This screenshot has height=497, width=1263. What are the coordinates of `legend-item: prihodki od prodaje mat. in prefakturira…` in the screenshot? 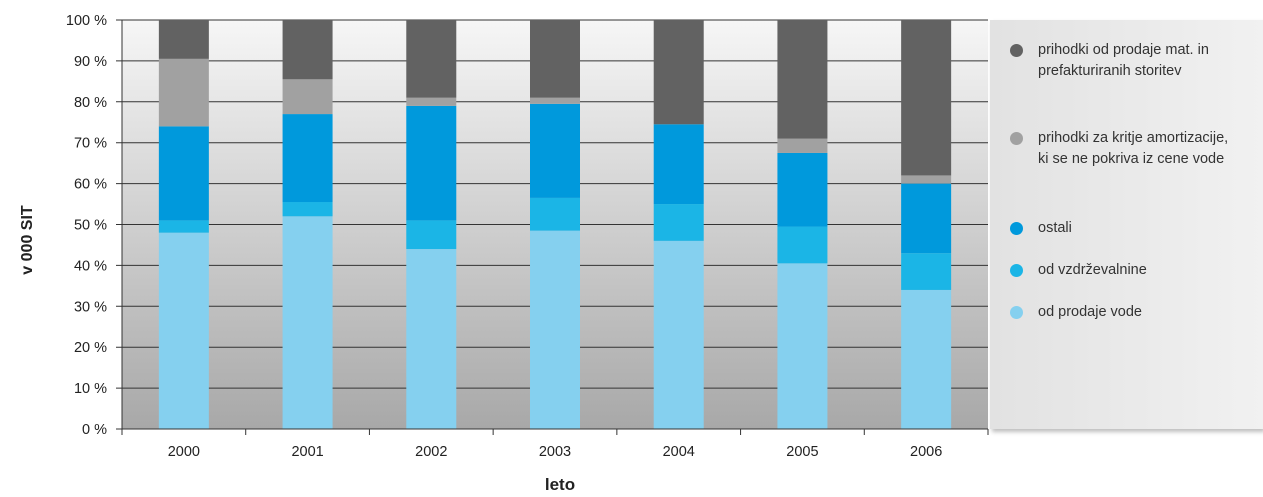 It's located at (1135, 61).